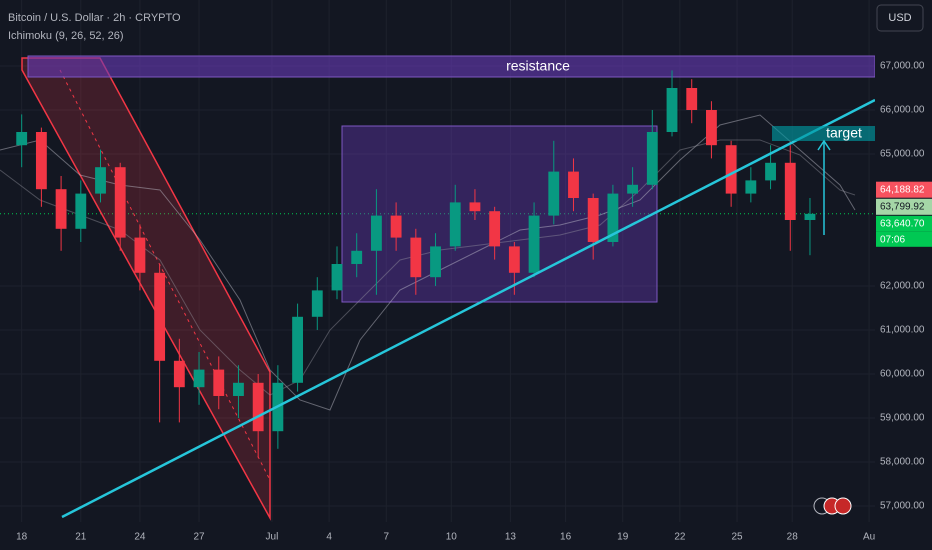 The image size is (932, 550). I want to click on price-label: 63,640.70, so click(902, 223).